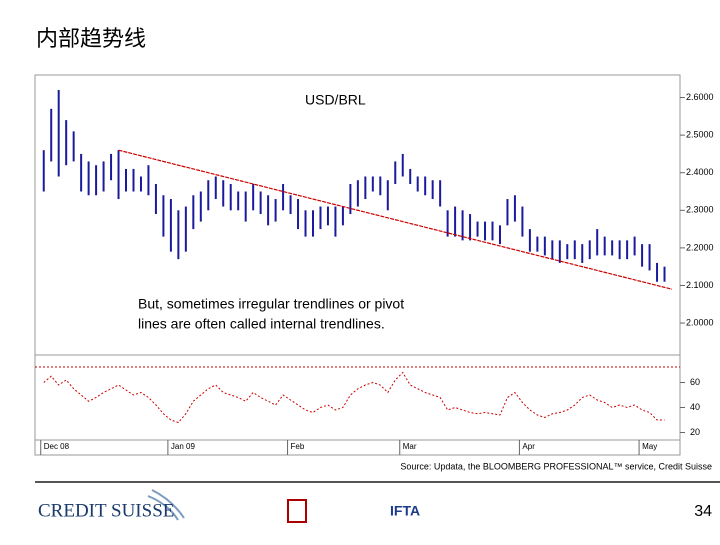 This screenshot has width=720, height=545. Describe the element at coordinates (91, 38) in the screenshot. I see `slide-title: 内部趋势线` at that location.